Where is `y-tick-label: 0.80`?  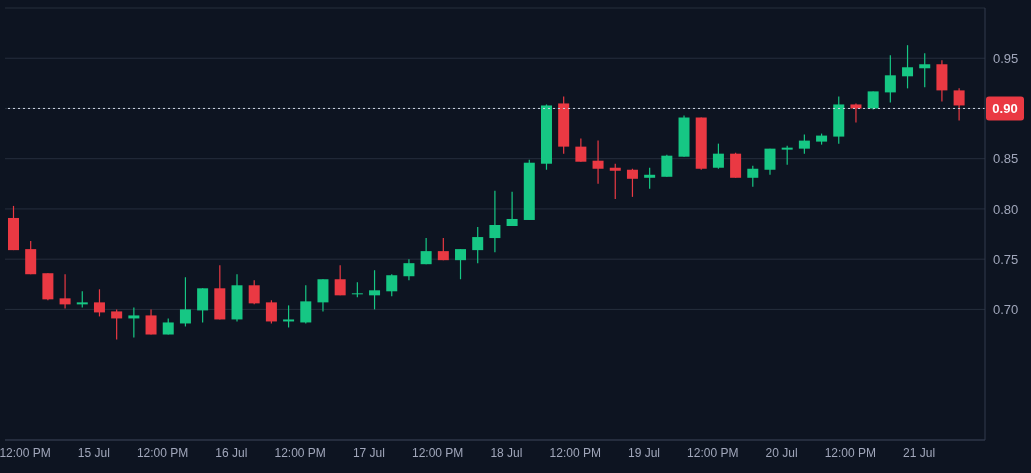
y-tick-label: 0.80 is located at coordinates (1006, 209).